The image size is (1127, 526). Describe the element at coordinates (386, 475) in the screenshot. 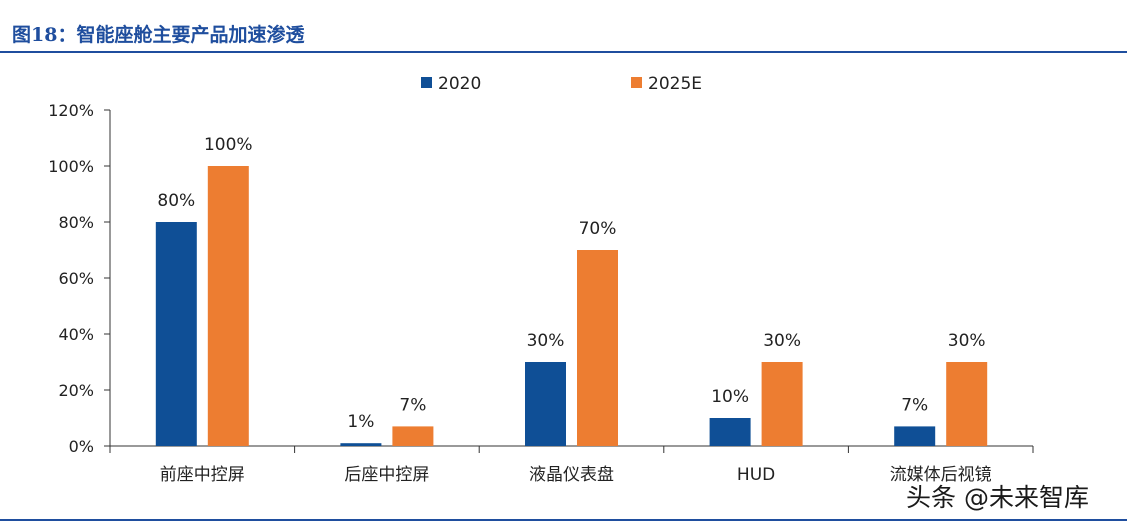

I see `x-tick-label: 后座中控屏` at that location.